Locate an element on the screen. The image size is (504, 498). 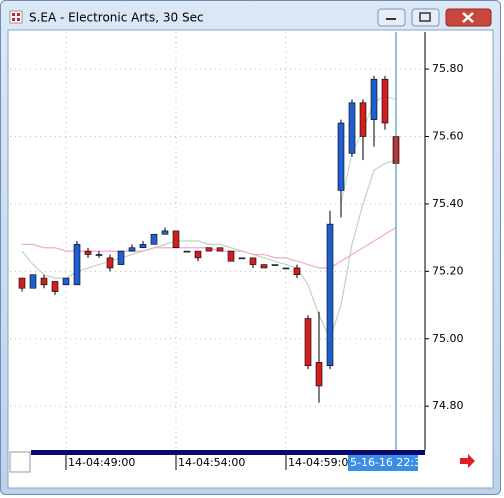
app-icon is located at coordinates (16, 17).